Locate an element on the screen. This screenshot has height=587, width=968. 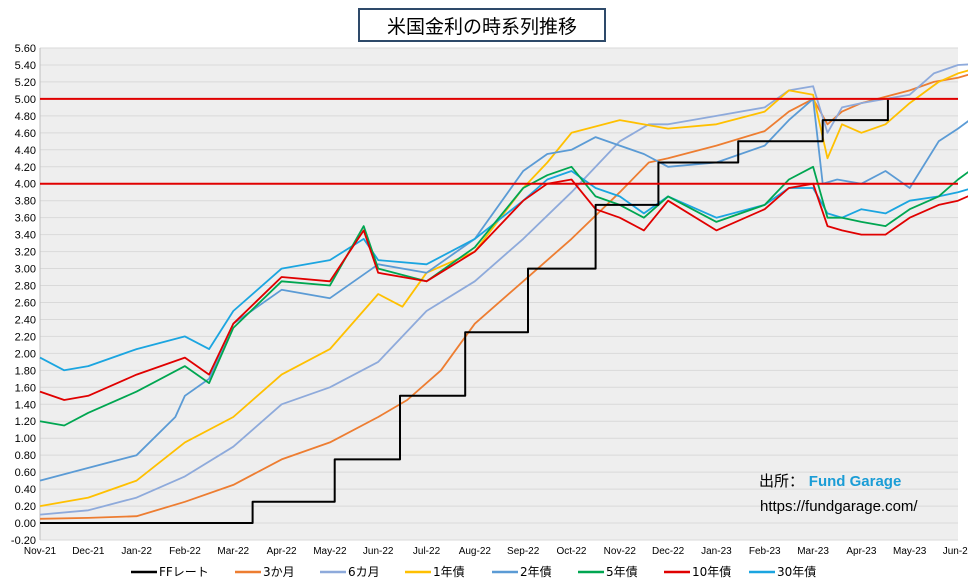
legend-label-ff: FFレート is located at coordinates (184, 572).